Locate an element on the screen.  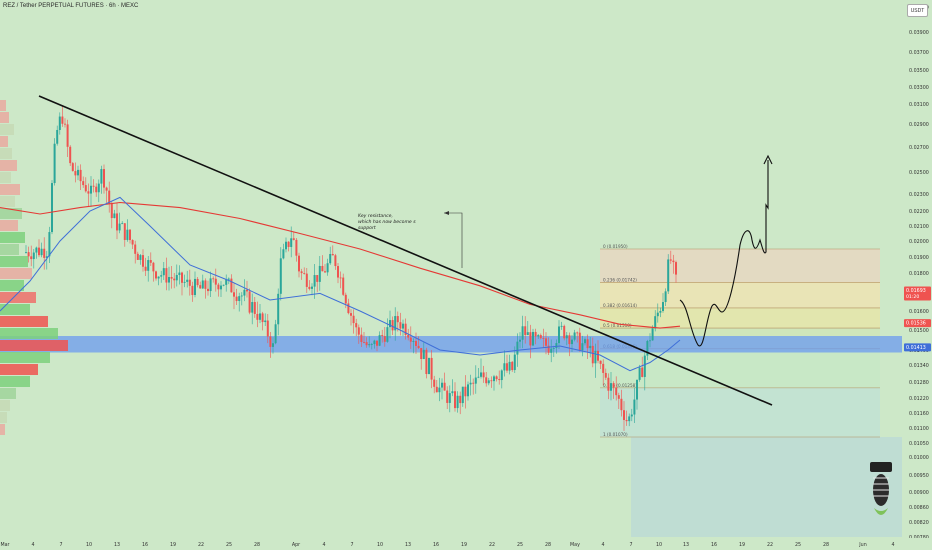
y-axis-tick-label: 0.01900 is located at coordinates (919, 258).